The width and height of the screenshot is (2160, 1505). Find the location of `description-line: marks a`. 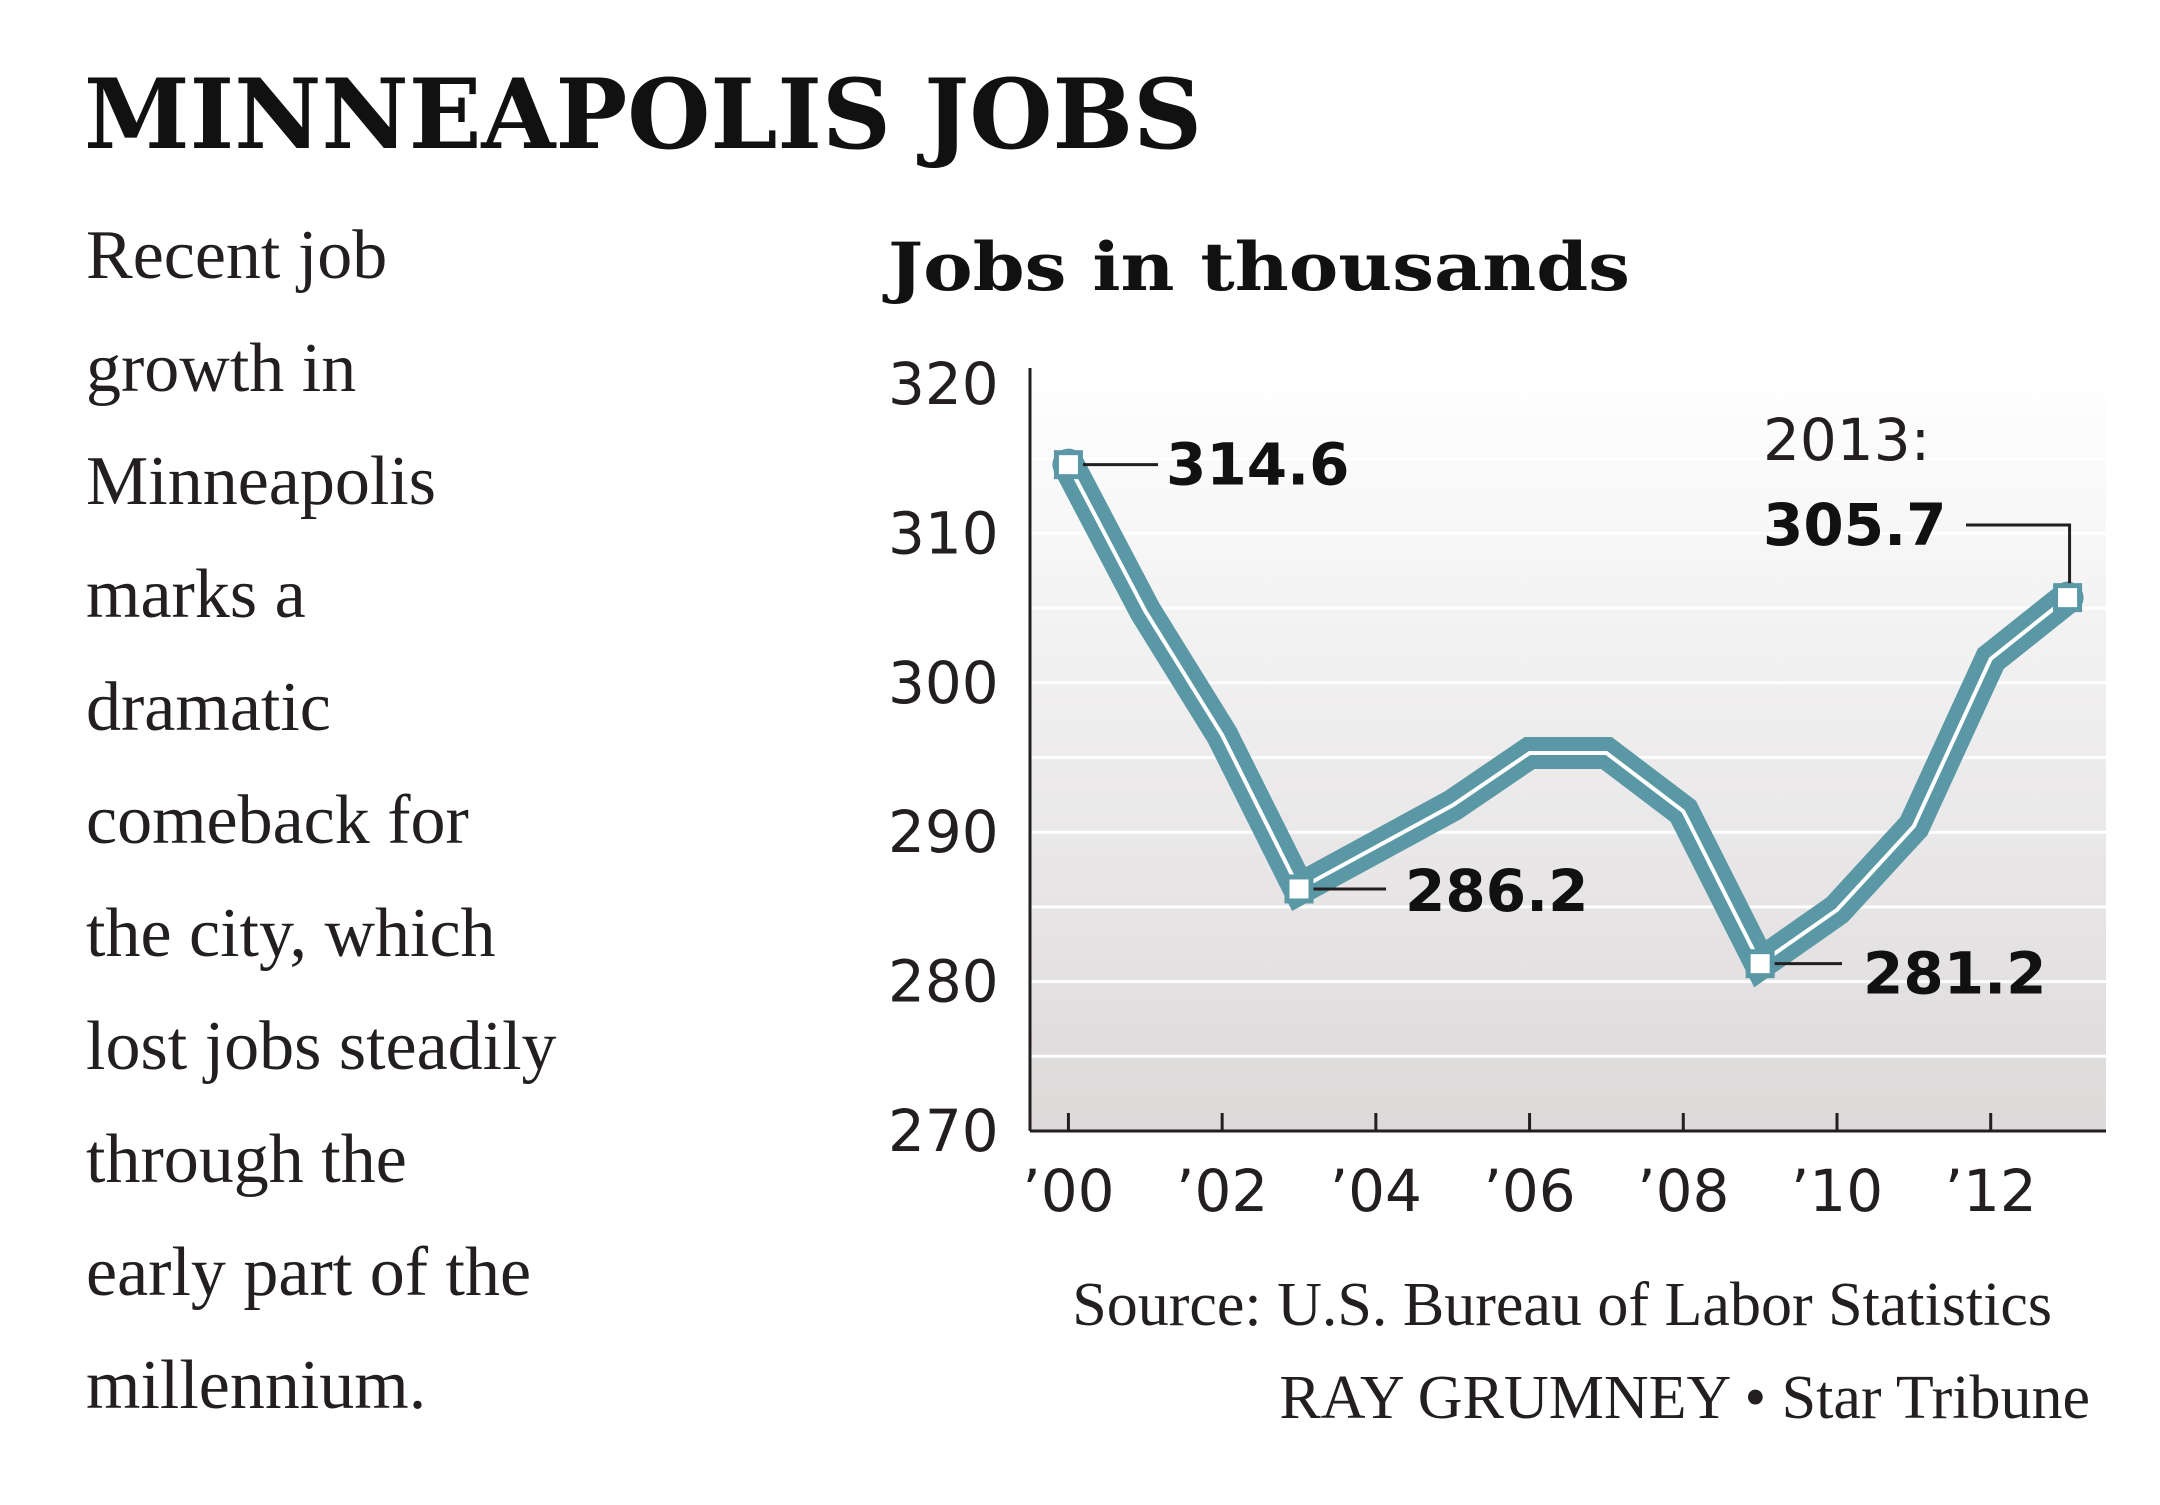

description-line: marks a is located at coordinates (196, 594).